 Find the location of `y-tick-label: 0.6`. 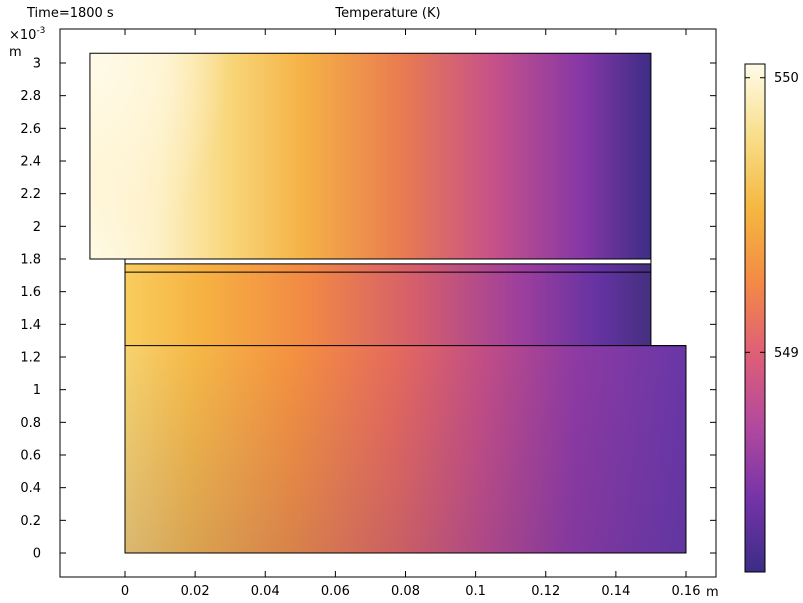

y-tick-label: 0.6 is located at coordinates (30, 456).